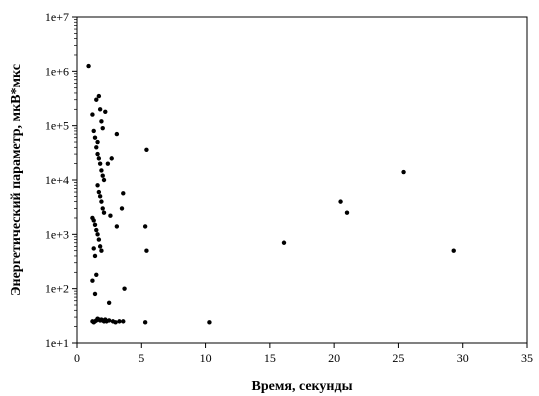  Describe the element at coordinates (57, 234) in the screenshot. I see `y-tick-label: 1e+3` at that location.